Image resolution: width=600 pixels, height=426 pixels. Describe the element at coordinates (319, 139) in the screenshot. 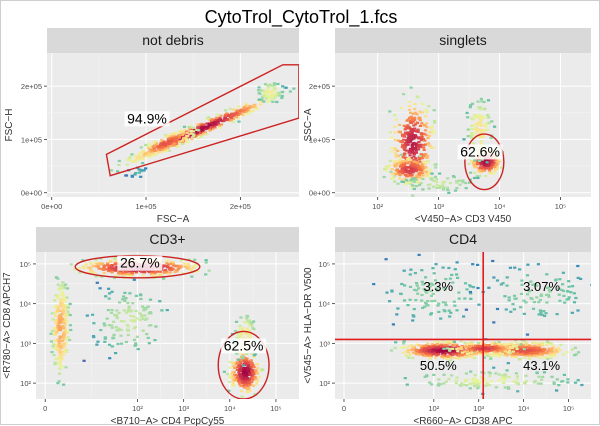

I see `tick-label-y: 1e+05` at that location.